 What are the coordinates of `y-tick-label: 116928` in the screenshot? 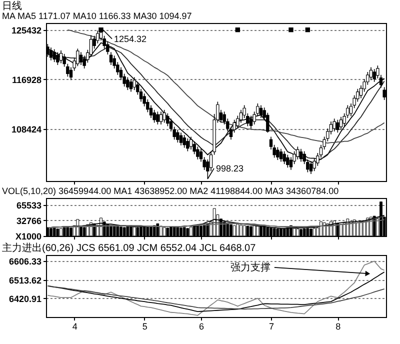 It's located at (27, 79).